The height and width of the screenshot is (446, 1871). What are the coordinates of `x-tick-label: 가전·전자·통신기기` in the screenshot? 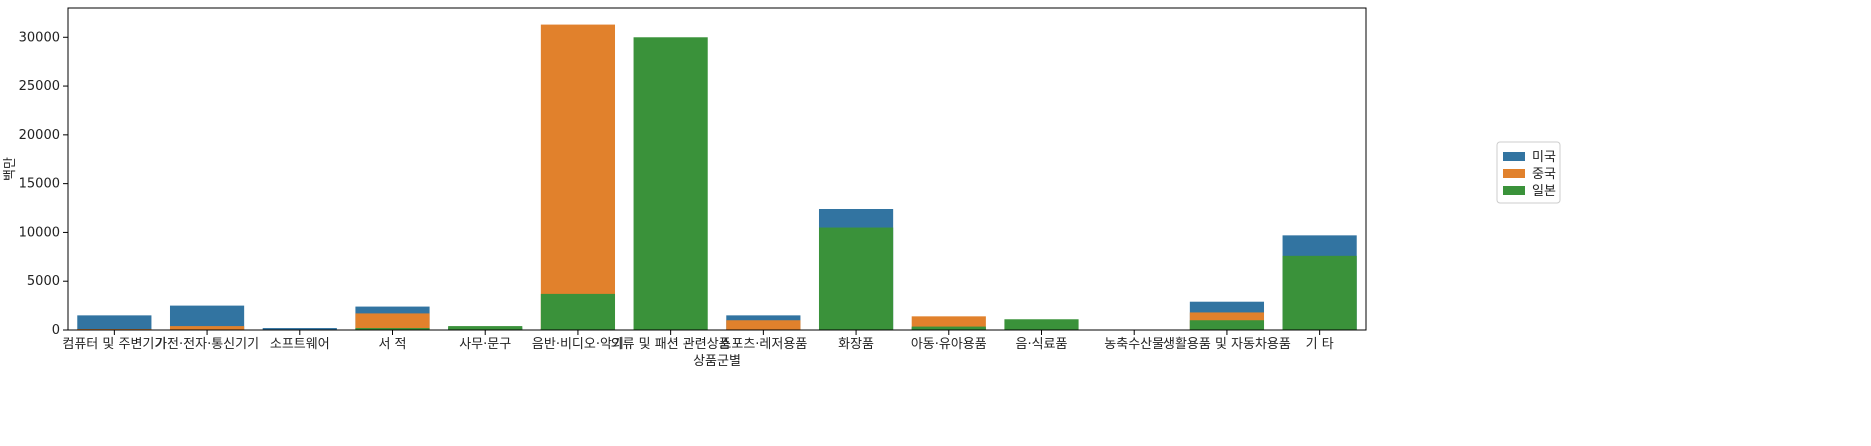 It's located at (207, 344).